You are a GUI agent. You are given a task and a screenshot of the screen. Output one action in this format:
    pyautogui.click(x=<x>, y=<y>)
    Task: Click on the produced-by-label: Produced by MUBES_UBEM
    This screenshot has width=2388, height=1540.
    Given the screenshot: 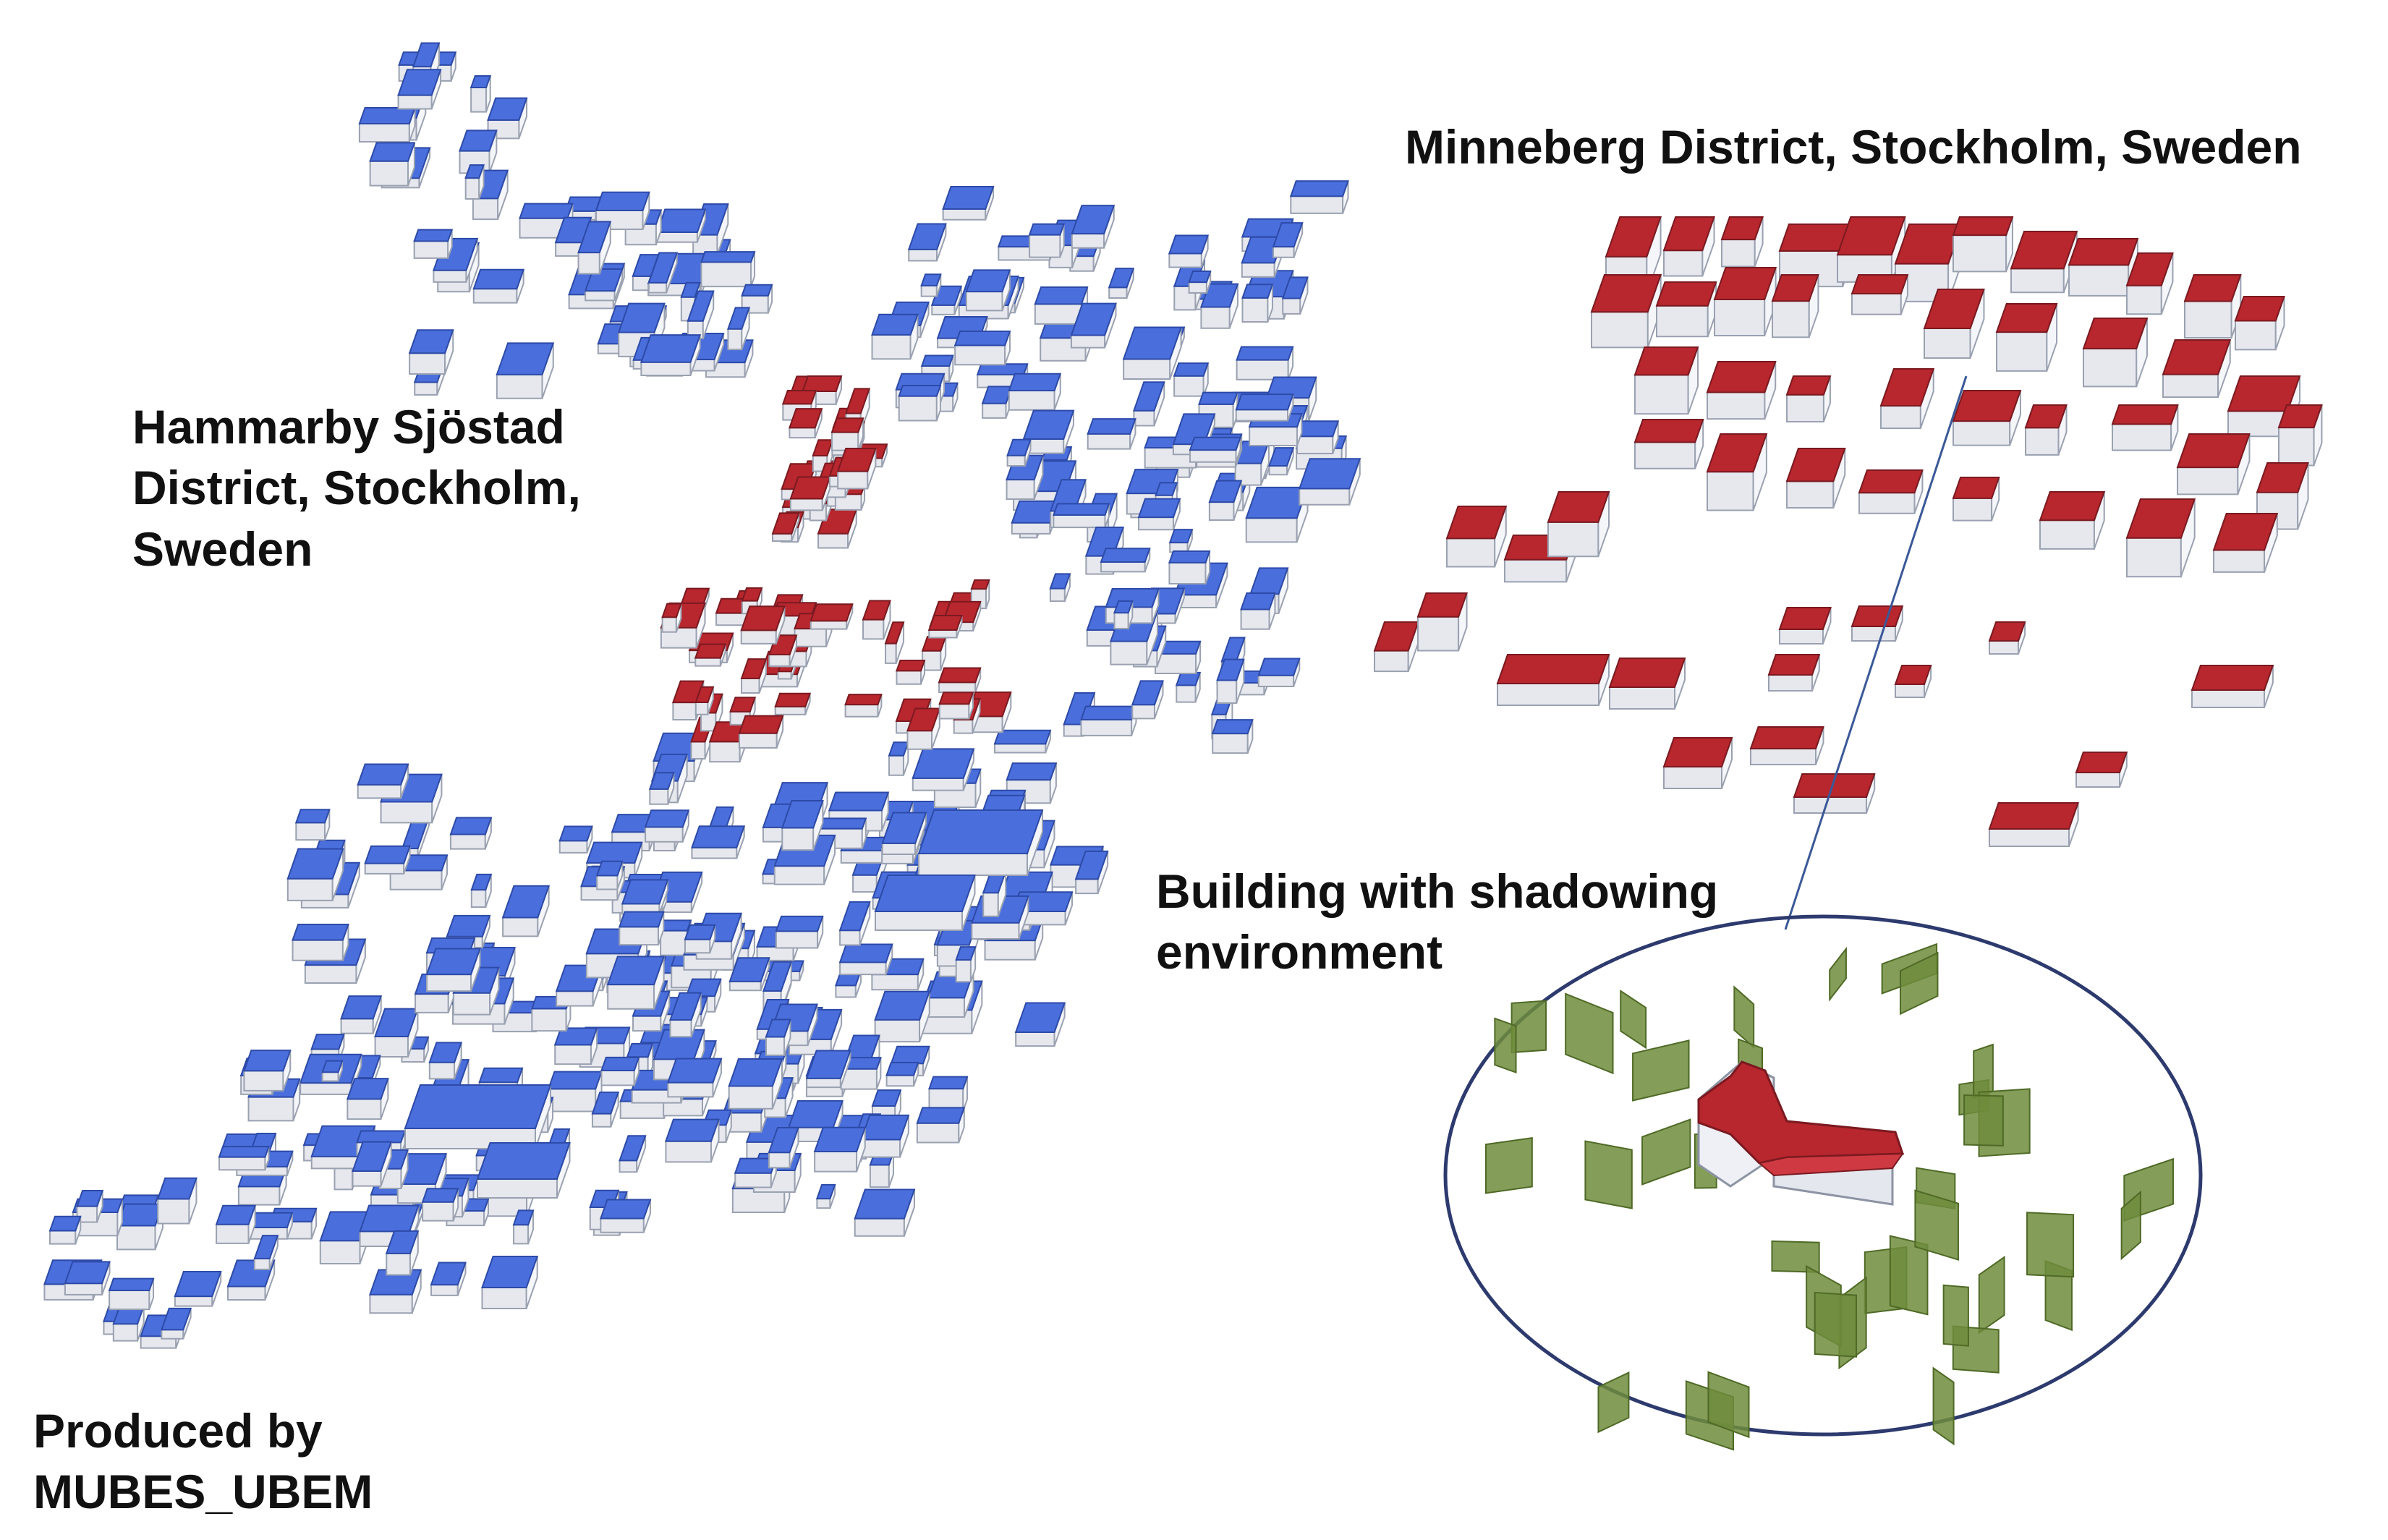 What is the action you would take?
    pyautogui.click(x=203, y=1461)
    